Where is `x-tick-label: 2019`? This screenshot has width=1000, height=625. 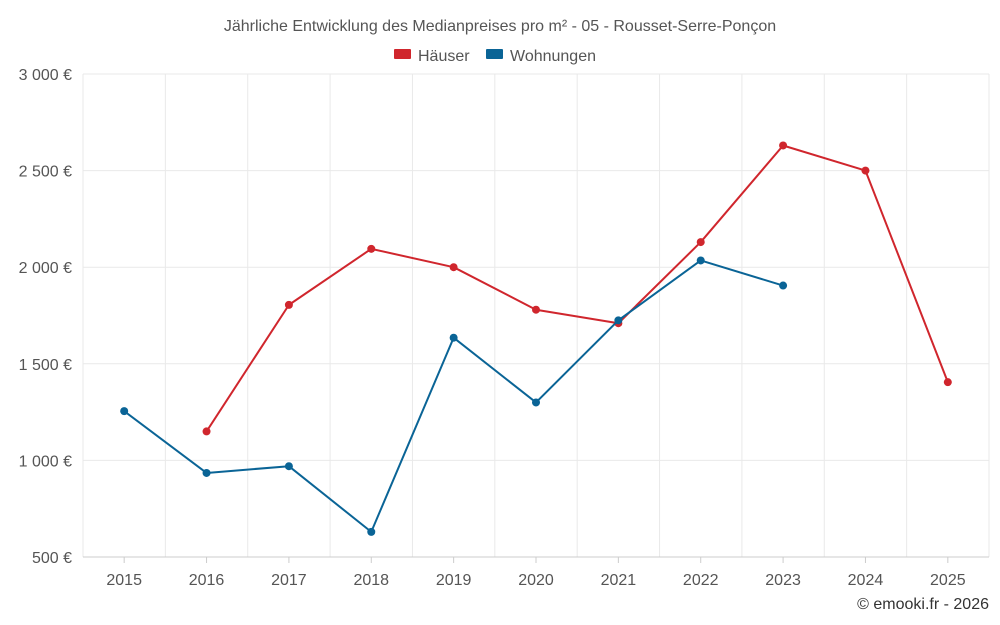
x-tick-label: 2019 is located at coordinates (454, 580).